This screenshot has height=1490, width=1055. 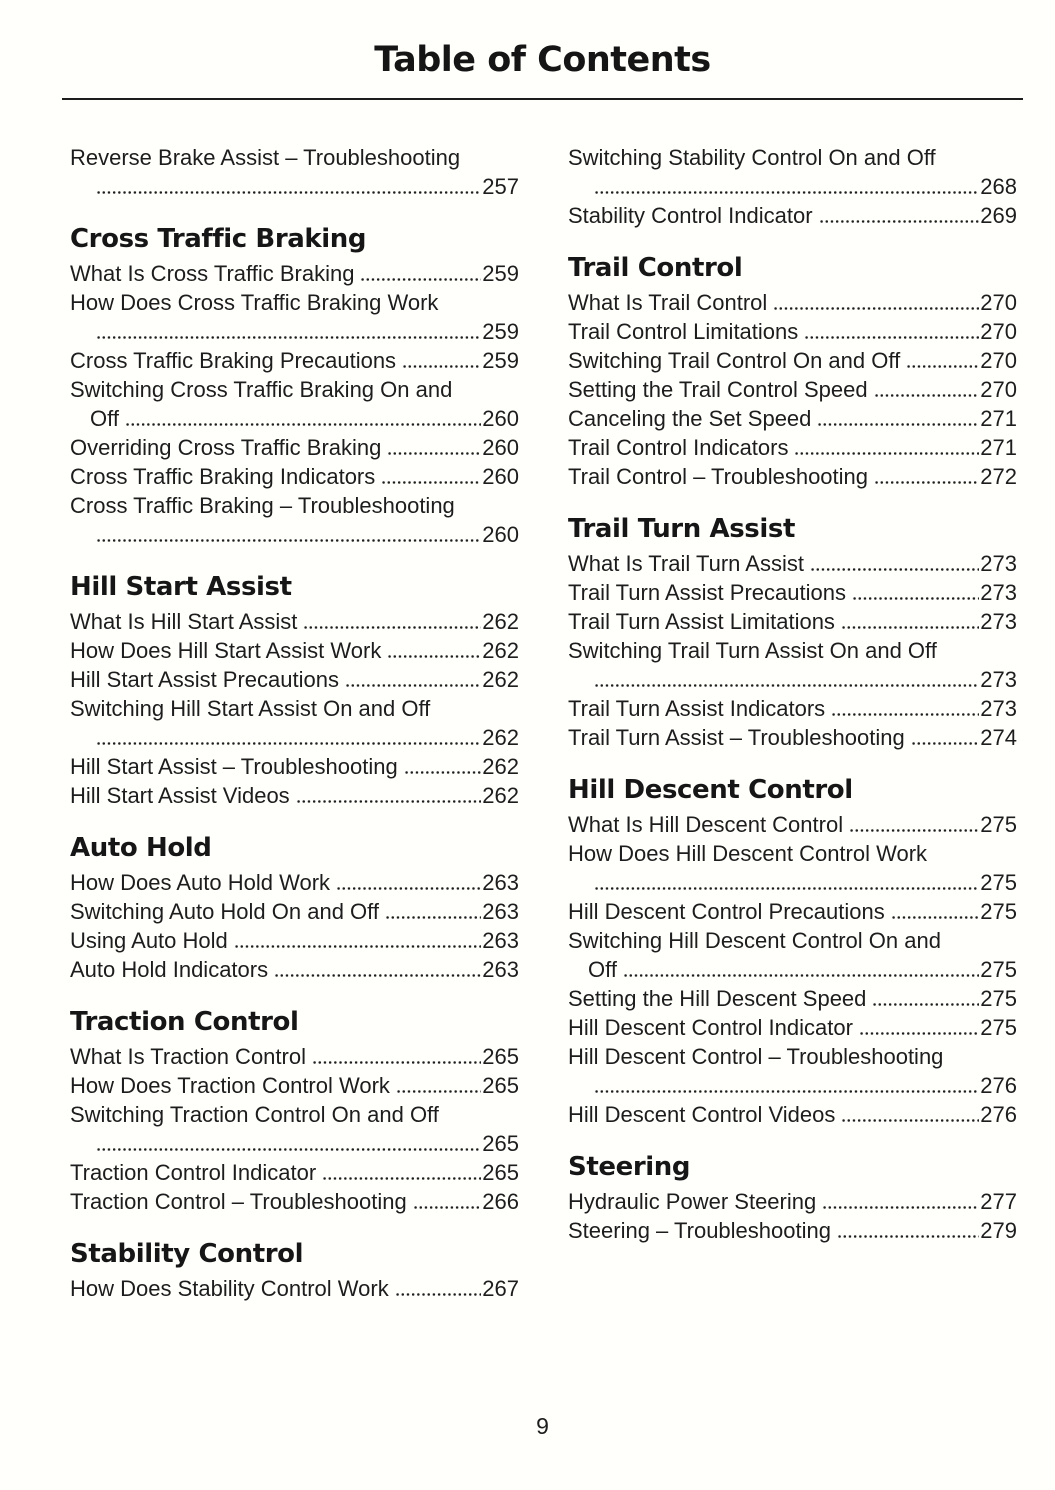 What do you see at coordinates (998, 215) in the screenshot?
I see `entry-page-number: 269` at bounding box center [998, 215].